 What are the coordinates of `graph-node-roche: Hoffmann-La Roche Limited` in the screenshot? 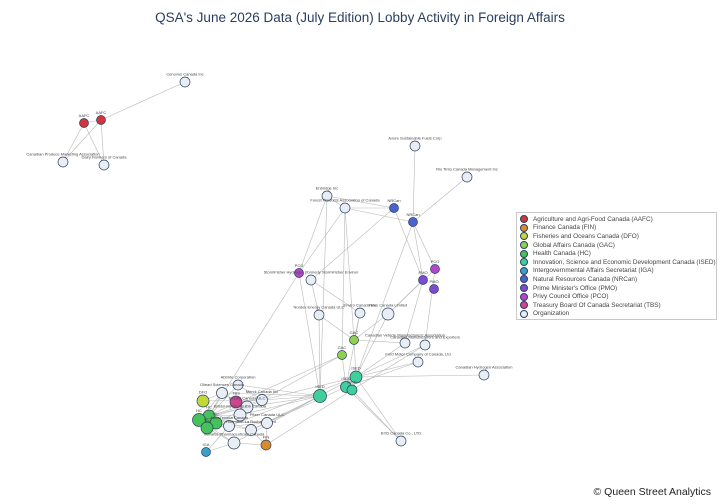 It's located at (251, 427).